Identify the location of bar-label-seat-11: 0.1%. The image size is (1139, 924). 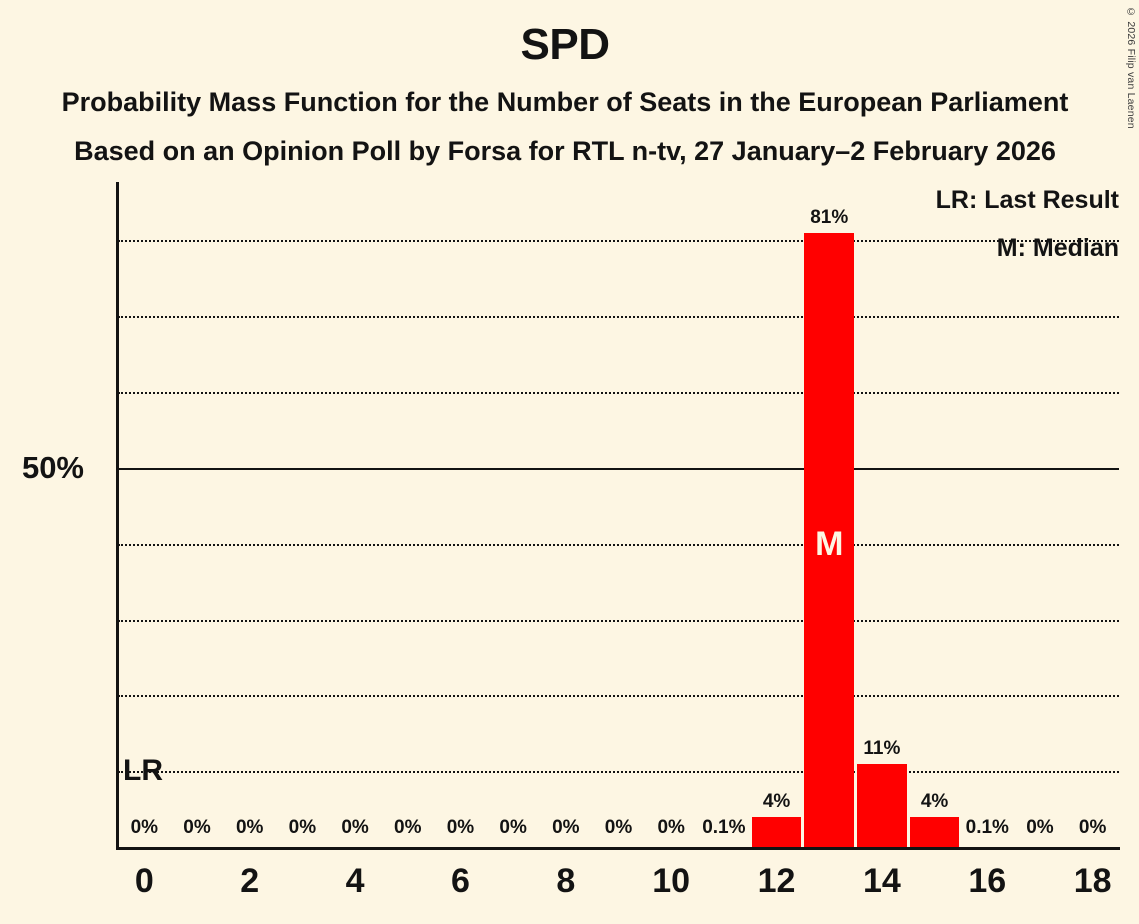
(724, 827).